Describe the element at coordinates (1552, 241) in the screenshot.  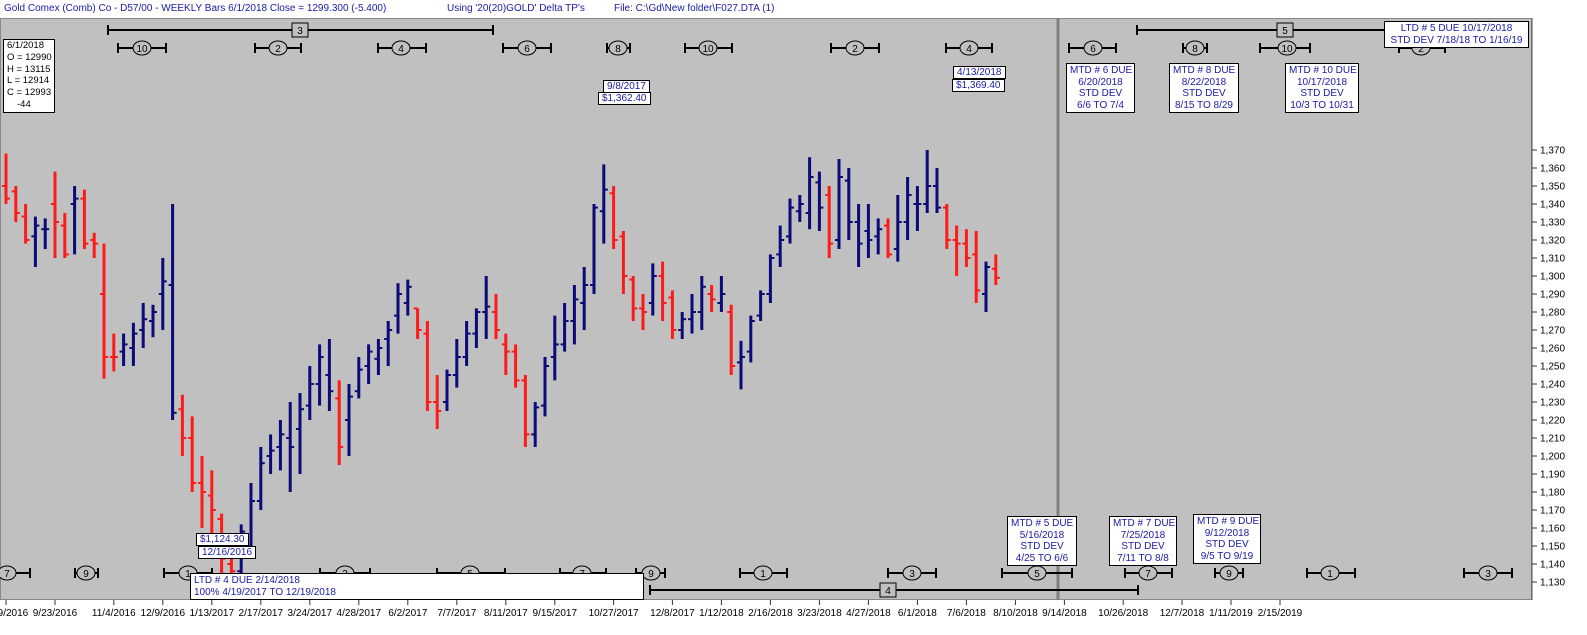
I see `y-tick-label: 1,320` at that location.